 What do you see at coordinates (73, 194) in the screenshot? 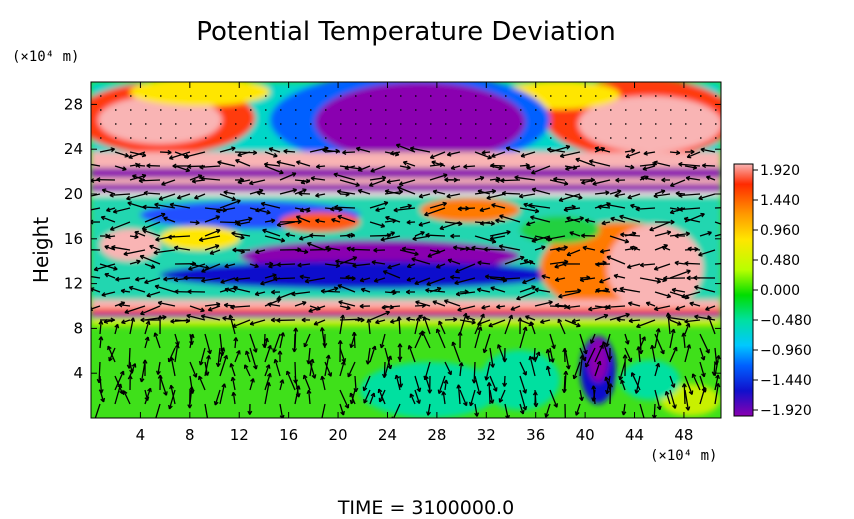
I see `y-tick-label: 20` at bounding box center [73, 194].